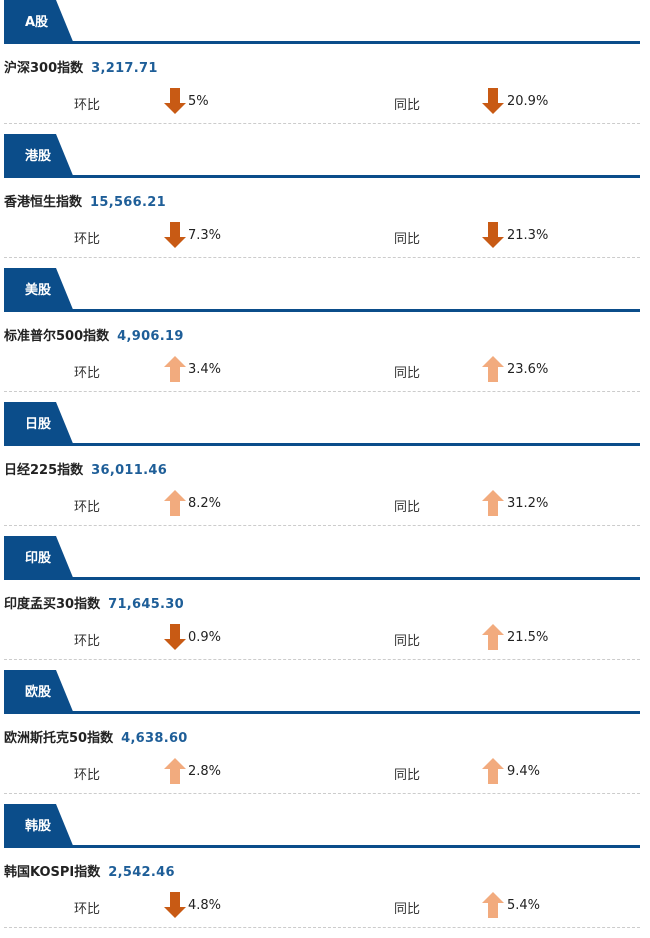 The width and height of the screenshot is (650, 938). I want to click on mom-value: 5%, so click(198, 101).